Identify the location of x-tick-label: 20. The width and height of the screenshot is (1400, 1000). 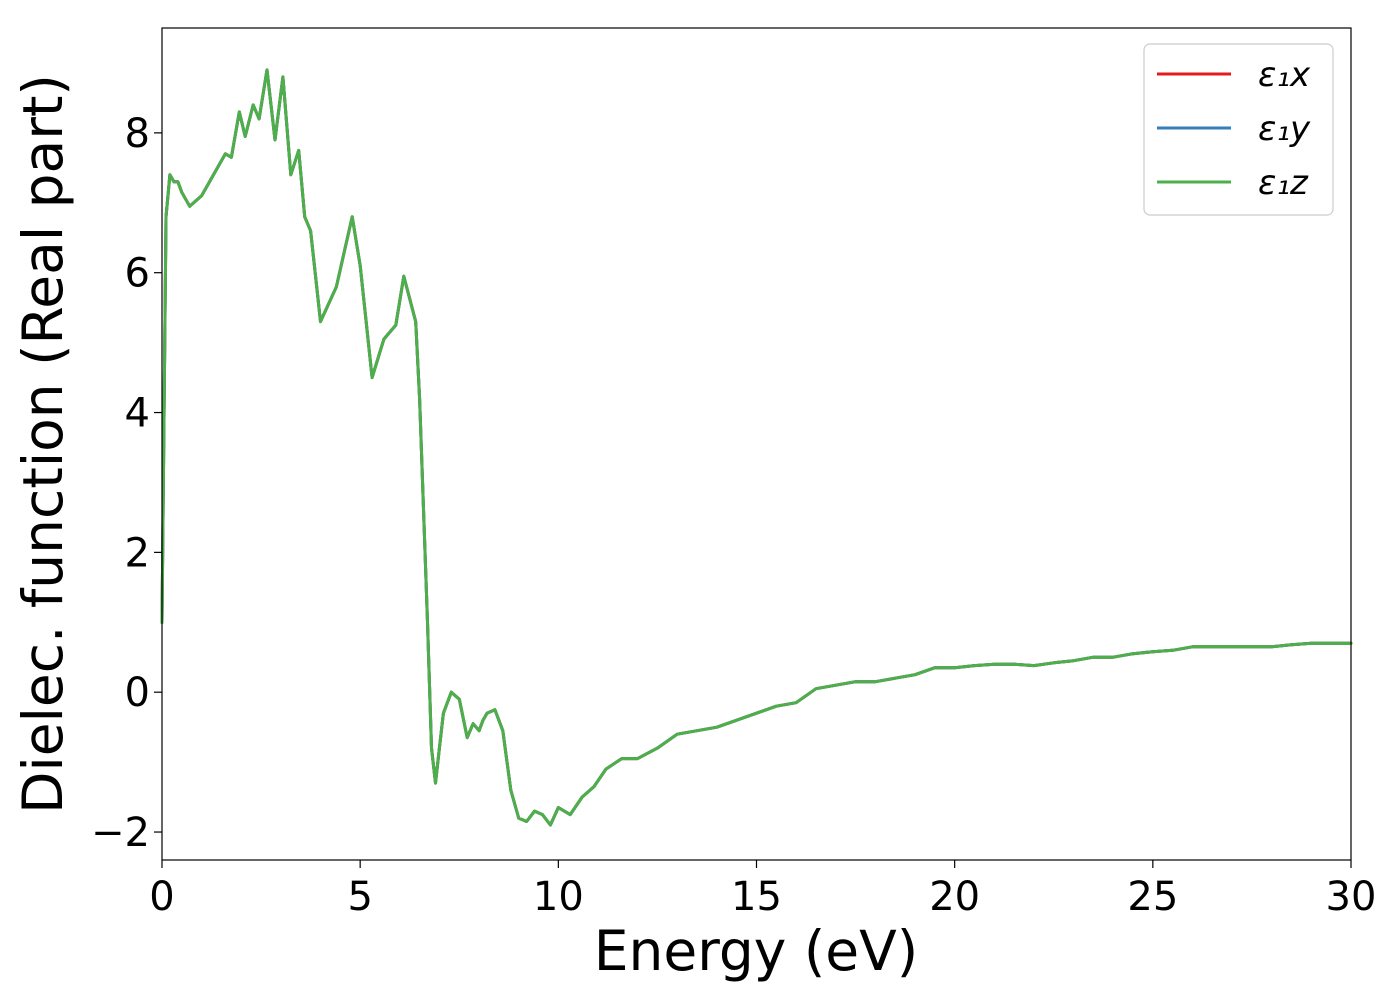
(954, 897).